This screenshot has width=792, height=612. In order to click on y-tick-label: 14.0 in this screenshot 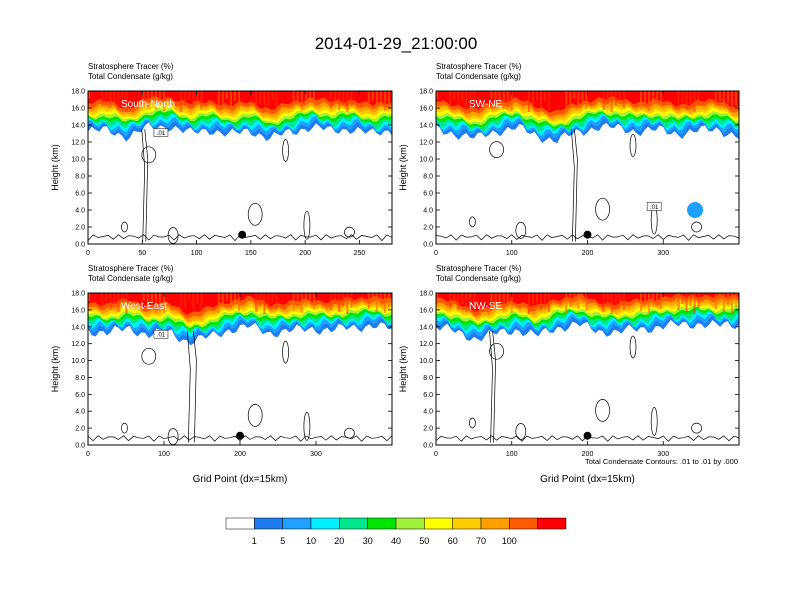, I will do `click(426, 126)`.